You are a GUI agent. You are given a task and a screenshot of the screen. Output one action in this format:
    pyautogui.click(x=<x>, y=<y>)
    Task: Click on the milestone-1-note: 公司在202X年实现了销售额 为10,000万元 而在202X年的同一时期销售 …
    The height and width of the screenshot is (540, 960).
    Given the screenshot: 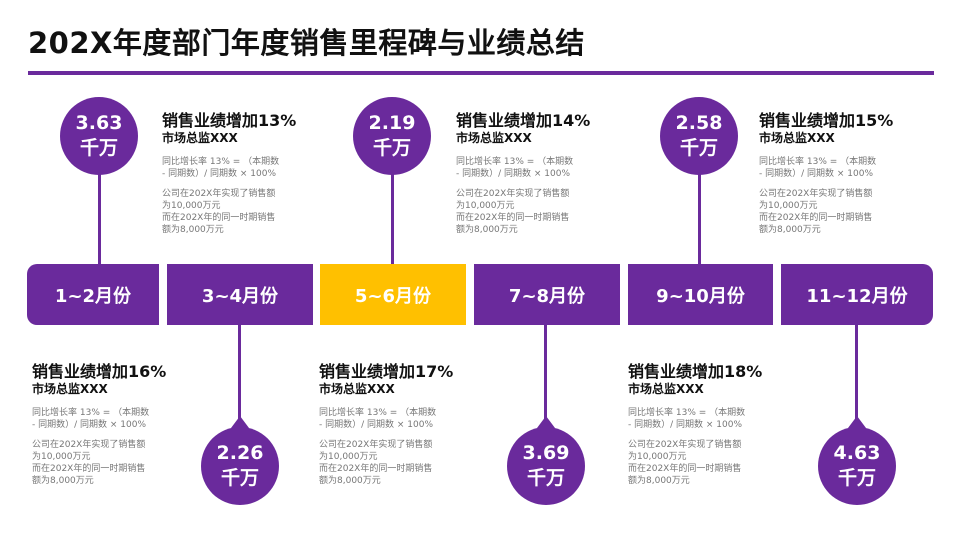 What is the action you would take?
    pyautogui.click(x=219, y=212)
    